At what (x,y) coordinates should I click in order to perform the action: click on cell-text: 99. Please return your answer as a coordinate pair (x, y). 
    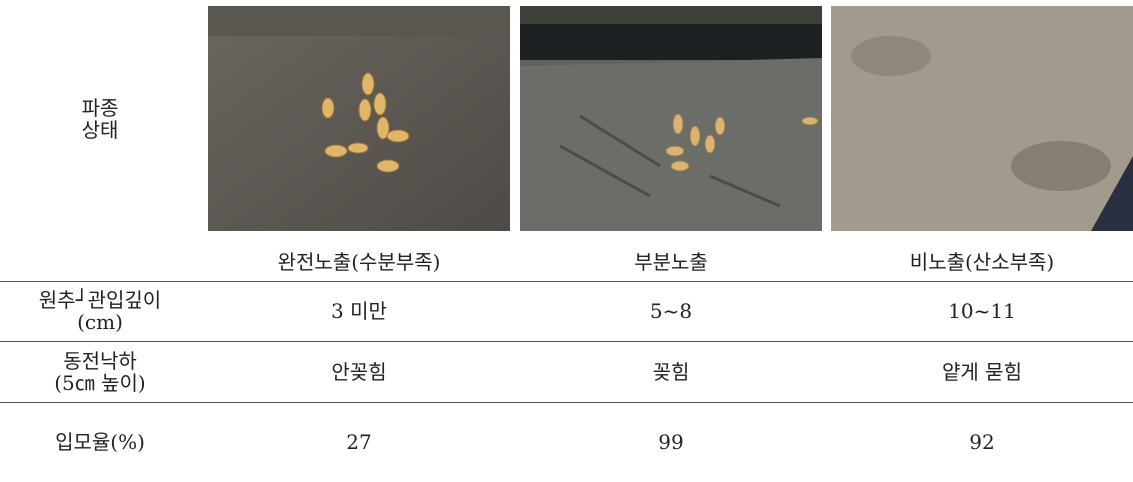
    Looking at the image, I should click on (671, 442).